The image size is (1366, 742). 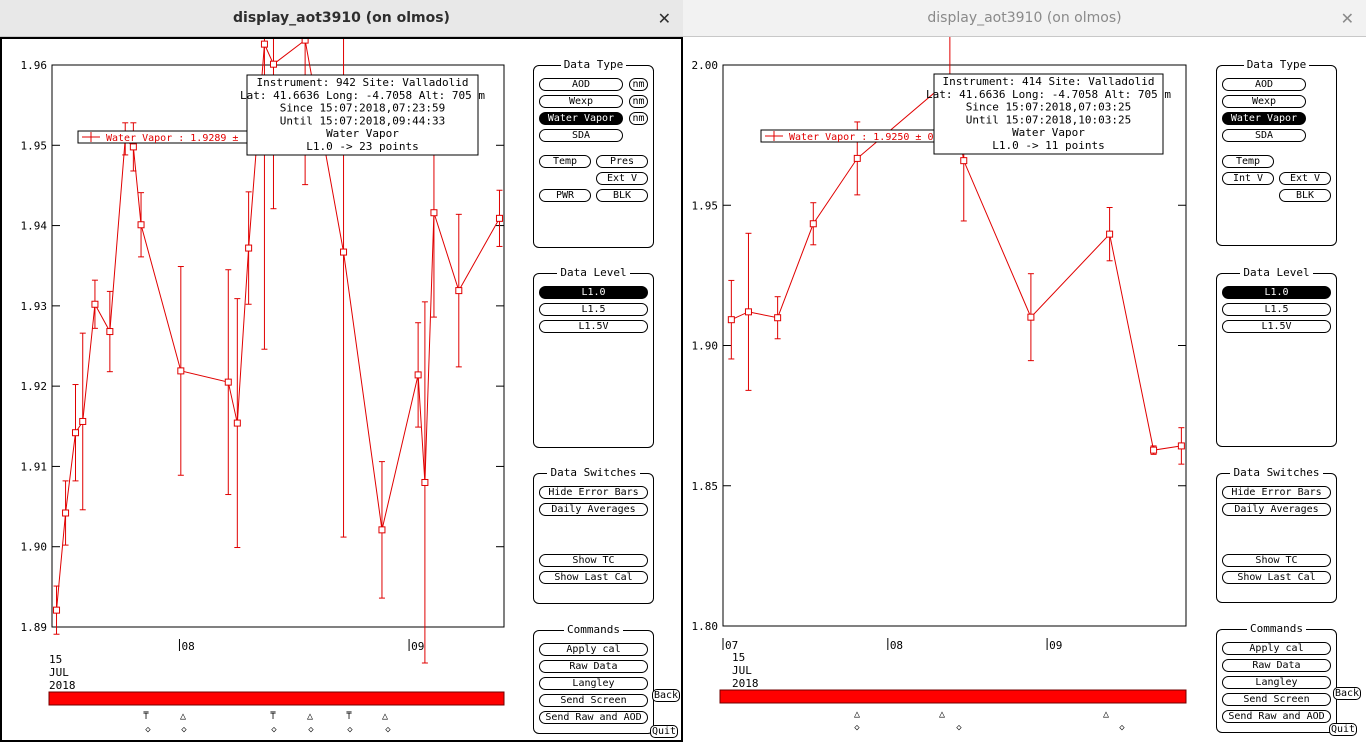 I want to click on x-tick-label: 09, so click(x=417, y=646).